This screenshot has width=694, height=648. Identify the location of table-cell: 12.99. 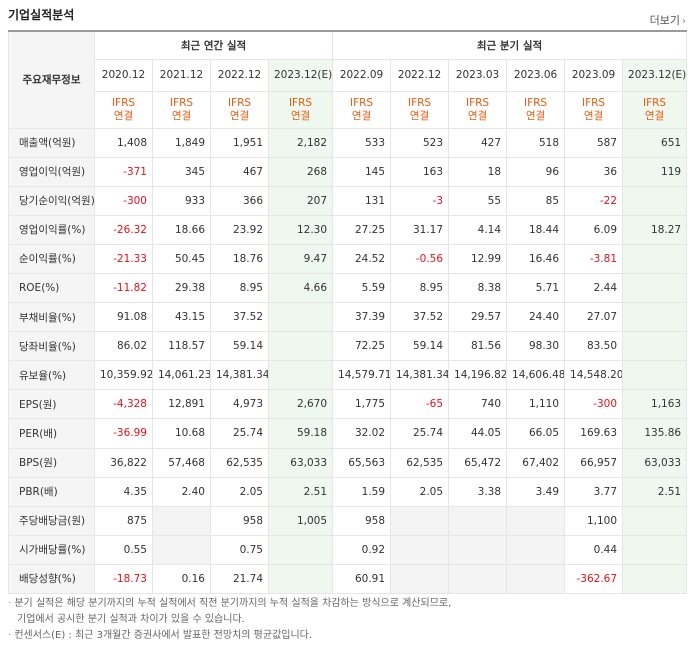
(478, 258).